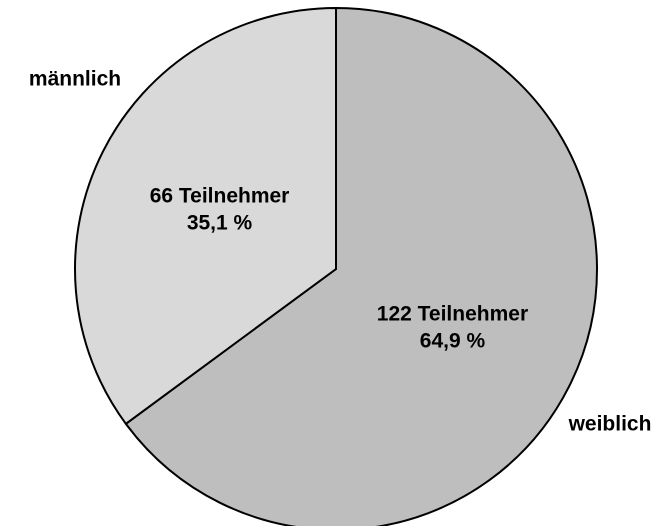 This screenshot has height=526, width=669. I want to click on value-label: 66 Teilnehmer, so click(220, 196).